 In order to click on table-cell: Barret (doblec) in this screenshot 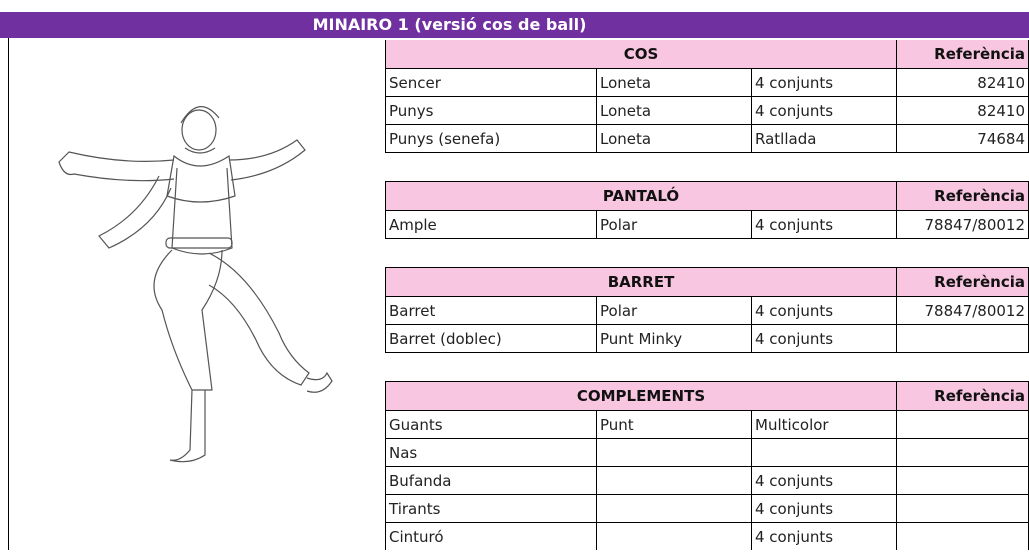, I will do `click(491, 339)`.